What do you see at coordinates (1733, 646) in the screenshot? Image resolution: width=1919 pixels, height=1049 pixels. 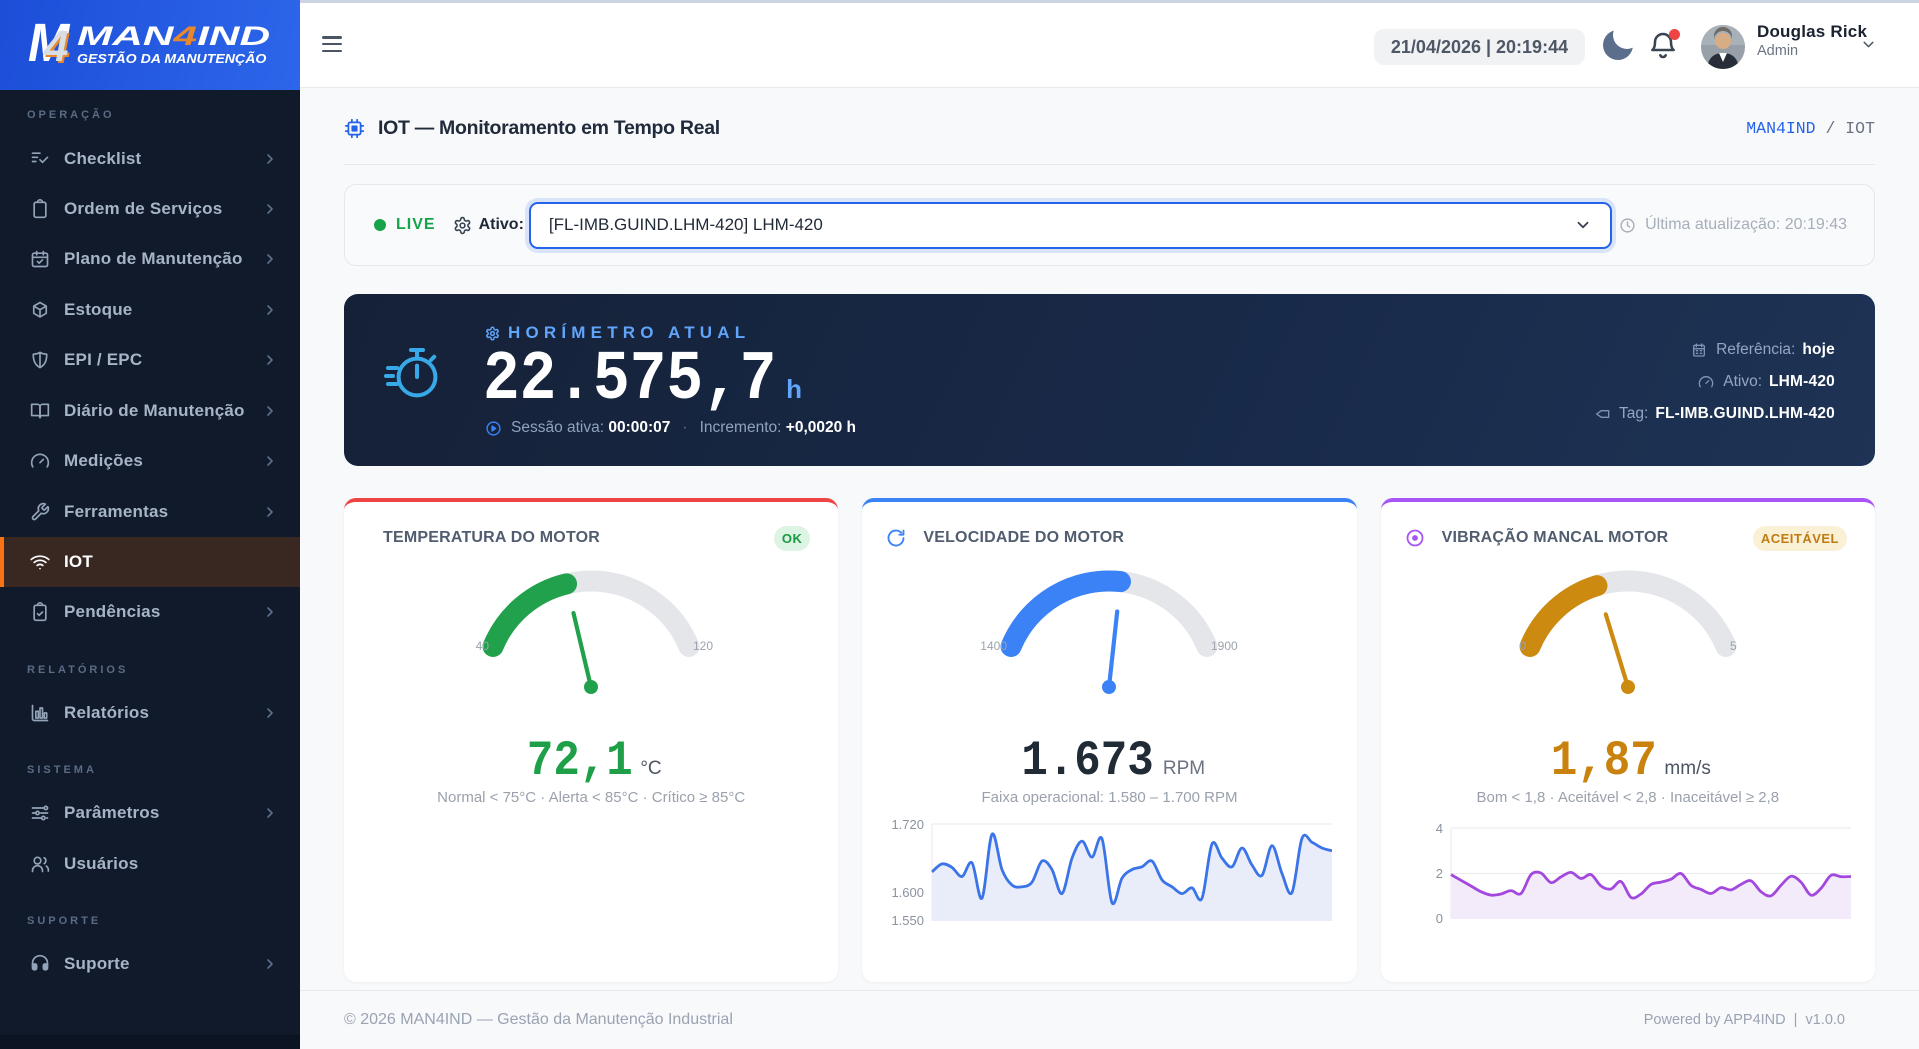 I see `svg-text: 5` at bounding box center [1733, 646].